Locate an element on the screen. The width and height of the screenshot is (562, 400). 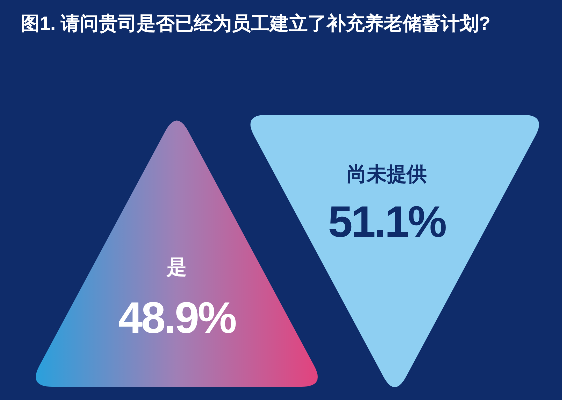
data-label: 48.9% is located at coordinates (177, 318).